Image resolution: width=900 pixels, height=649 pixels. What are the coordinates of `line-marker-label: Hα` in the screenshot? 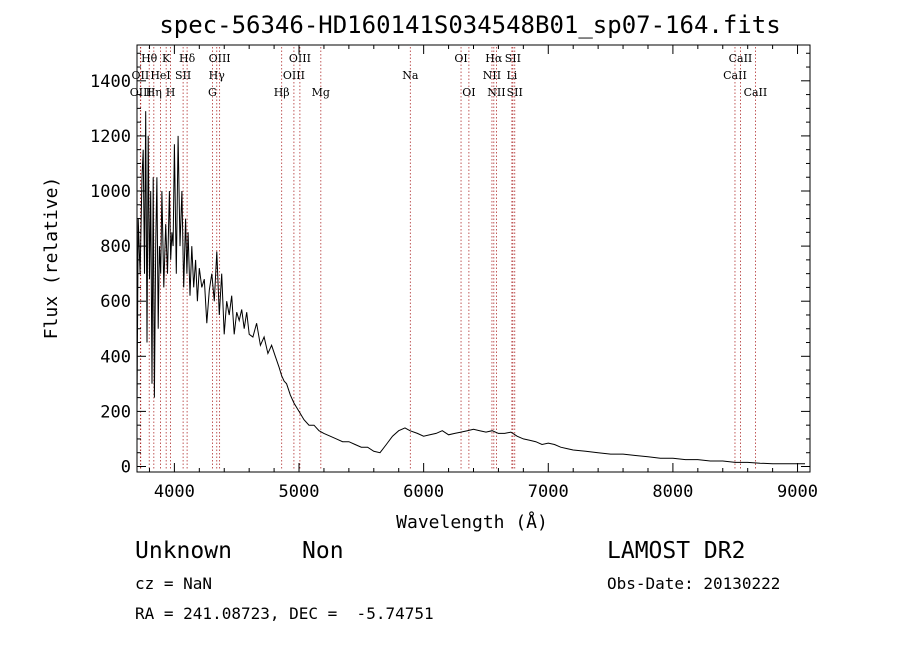 It's located at (494, 58).